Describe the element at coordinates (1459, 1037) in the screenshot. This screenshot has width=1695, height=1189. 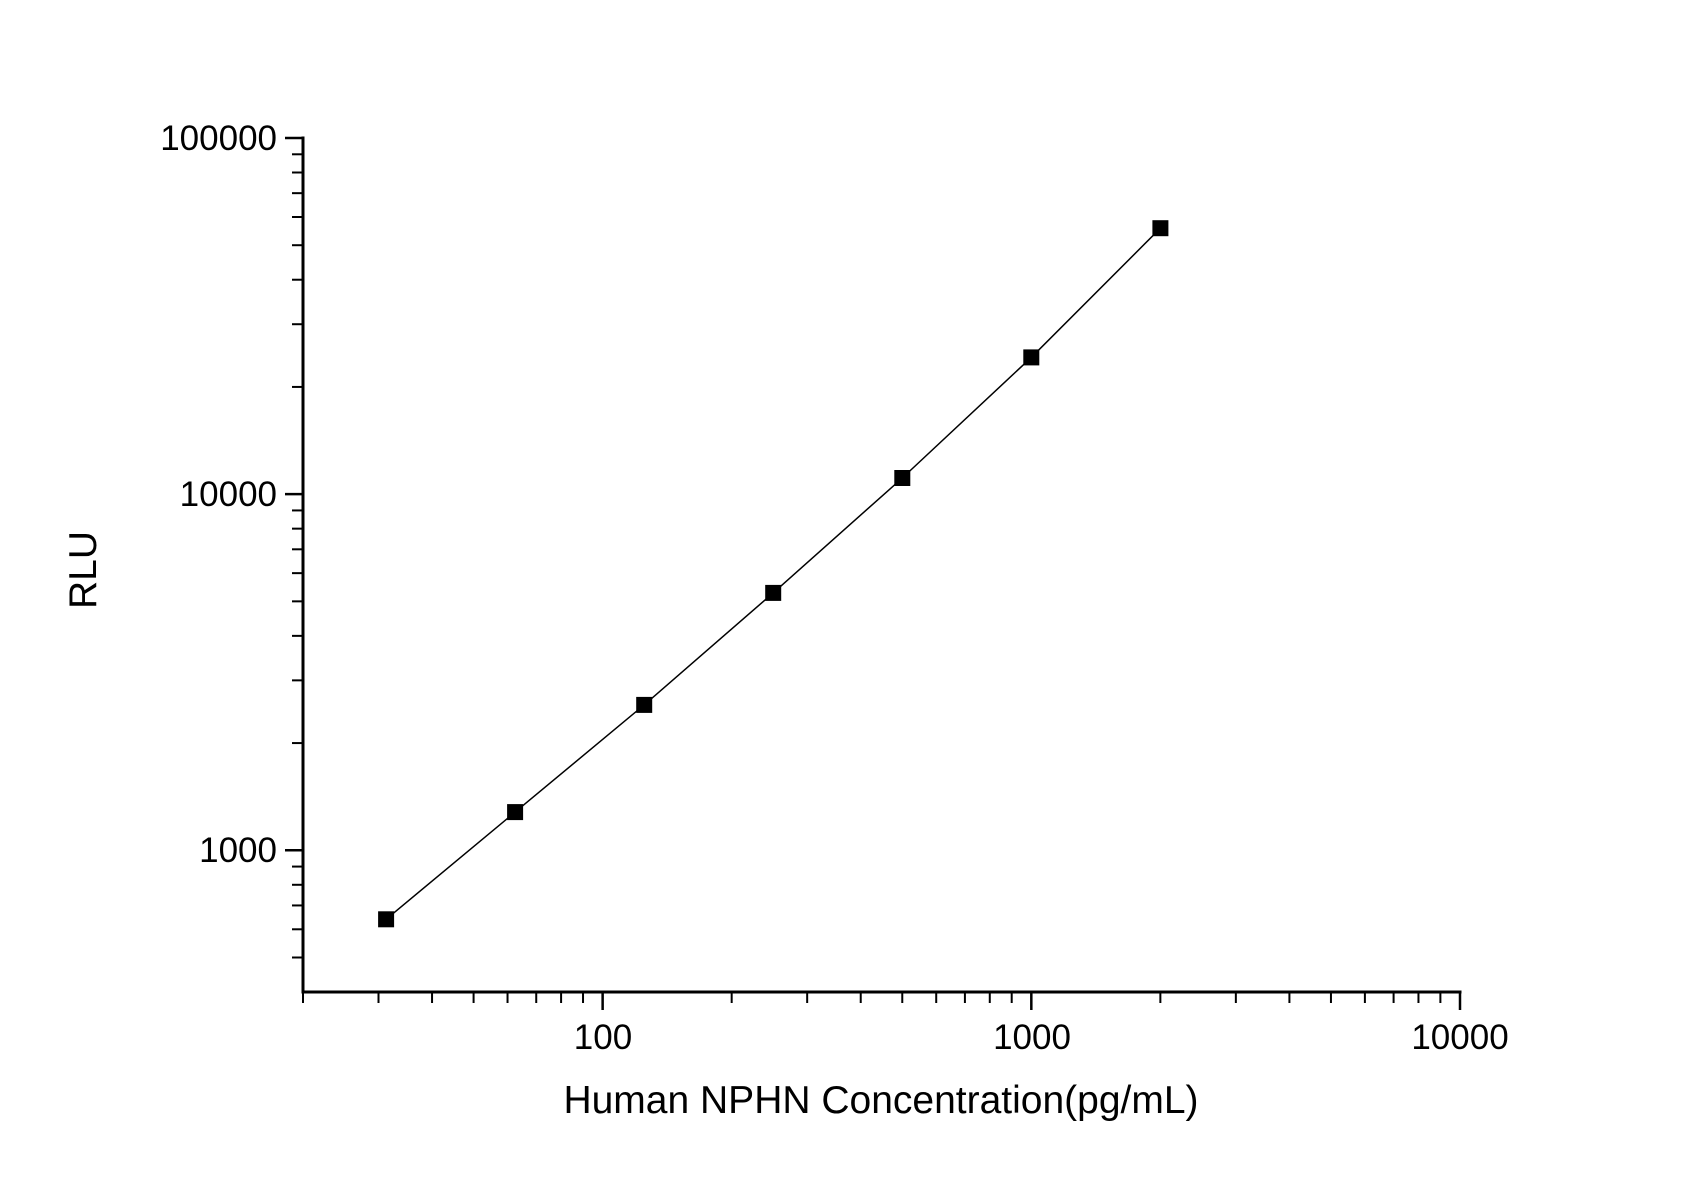
I see `x-tick-label-10000: 10000` at that location.